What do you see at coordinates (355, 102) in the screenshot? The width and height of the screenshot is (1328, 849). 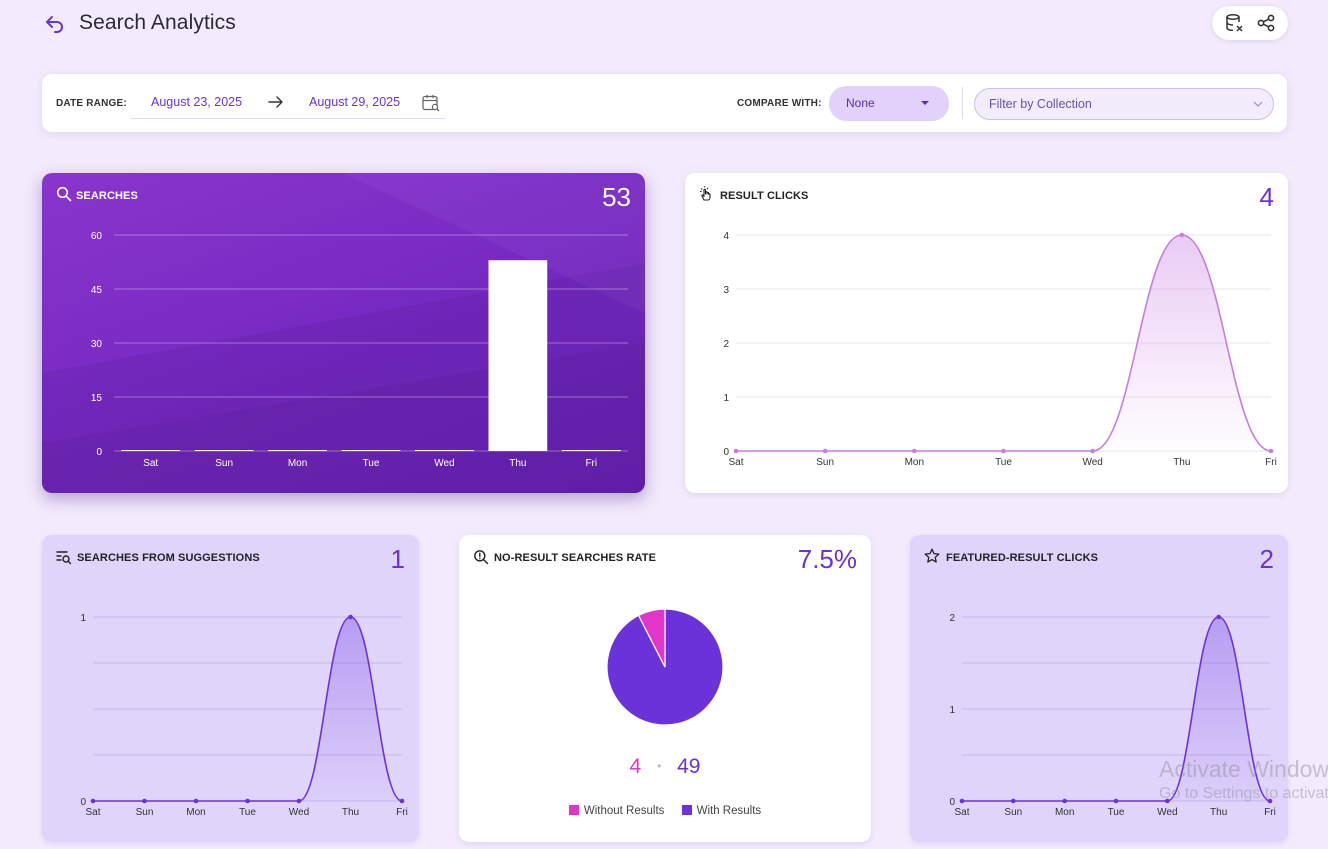 I see `end-date-input: August 29, 2025` at bounding box center [355, 102].